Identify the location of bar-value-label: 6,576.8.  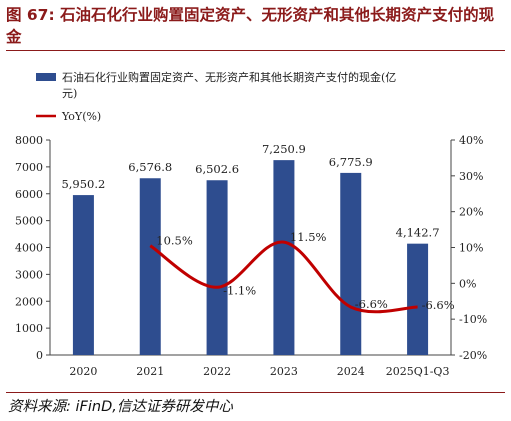
(150, 167).